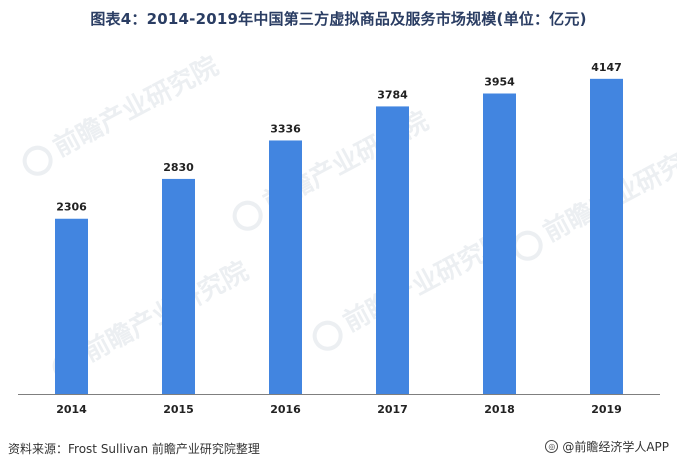 The height and width of the screenshot is (468, 677). I want to click on value-label-2015: 2830, so click(178, 167).